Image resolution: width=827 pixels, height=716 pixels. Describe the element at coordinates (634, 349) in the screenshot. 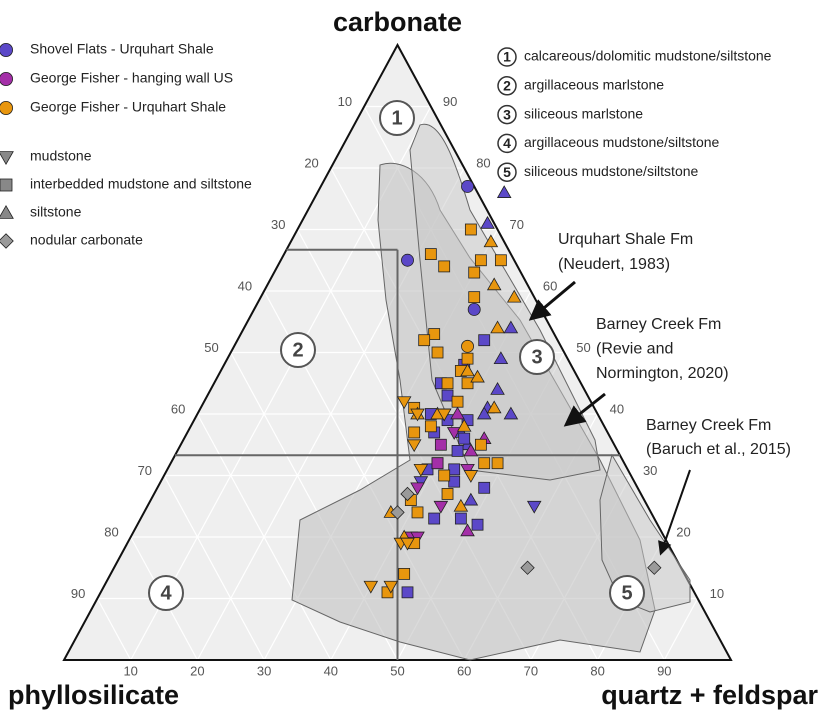

I see `annotation: (Revie and` at that location.